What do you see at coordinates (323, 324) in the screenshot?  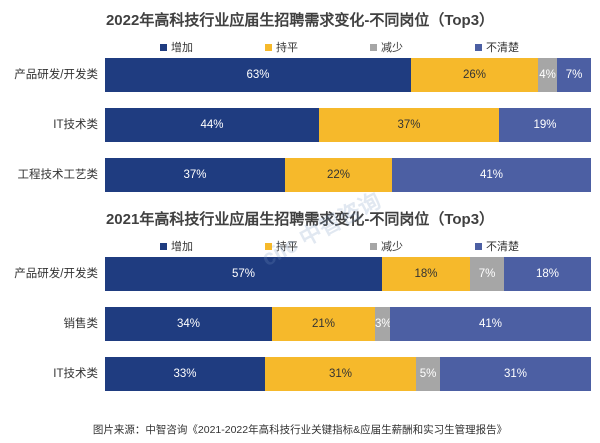 I see `bar-segment-flat: 21%` at bounding box center [323, 324].